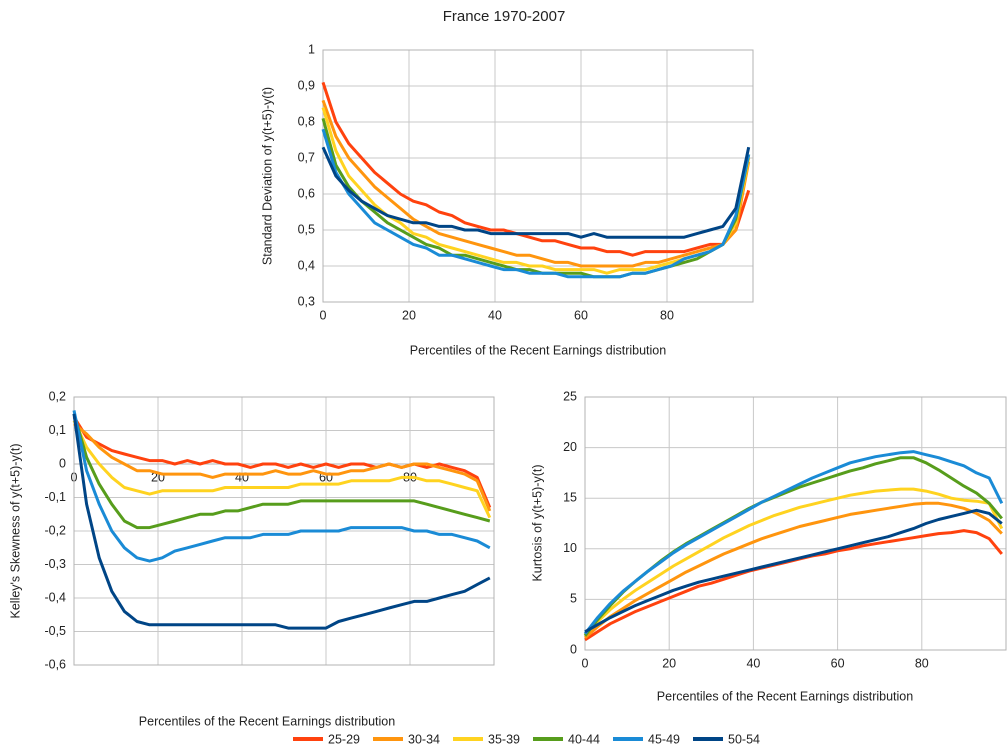 This screenshot has height=749, width=1008. I want to click on y-tick-label: 0,5, so click(306, 229).